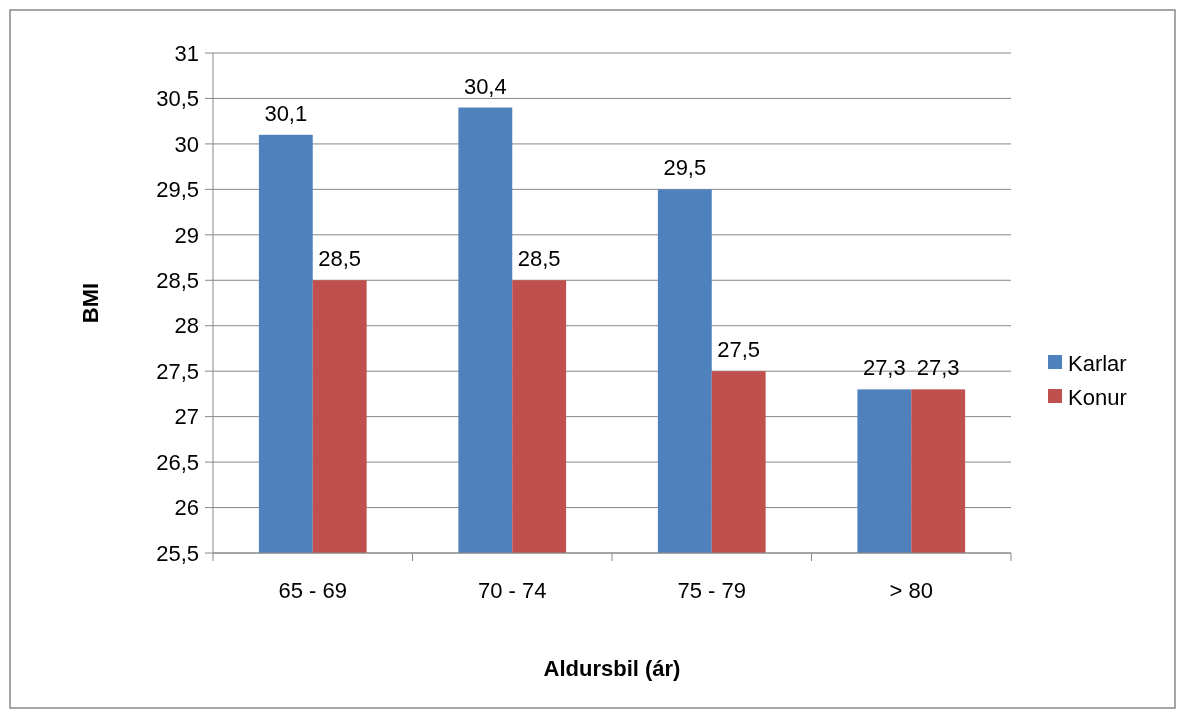  Describe the element at coordinates (90, 303) in the screenshot. I see `y-axis-title: BMI` at that location.